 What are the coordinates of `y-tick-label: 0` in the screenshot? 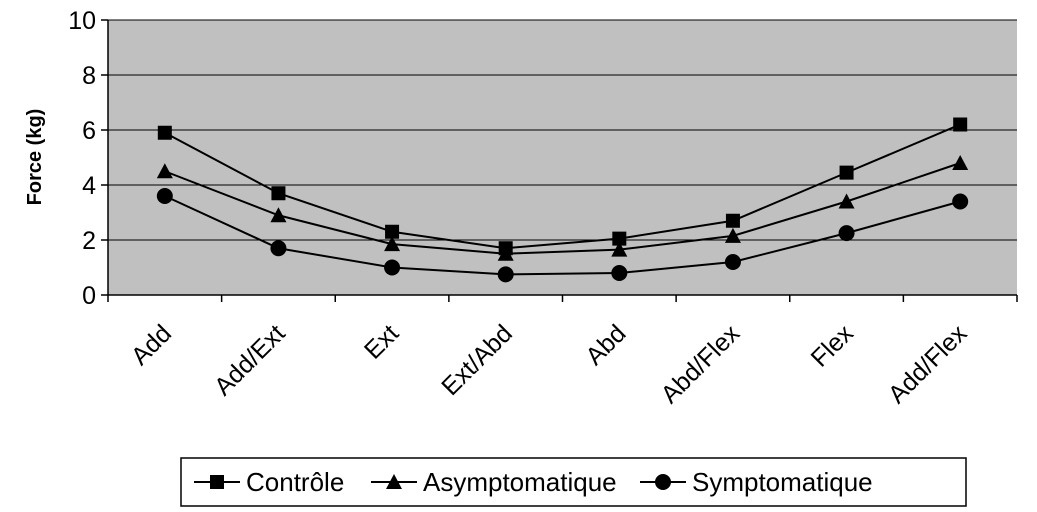 It's located at (89, 296).